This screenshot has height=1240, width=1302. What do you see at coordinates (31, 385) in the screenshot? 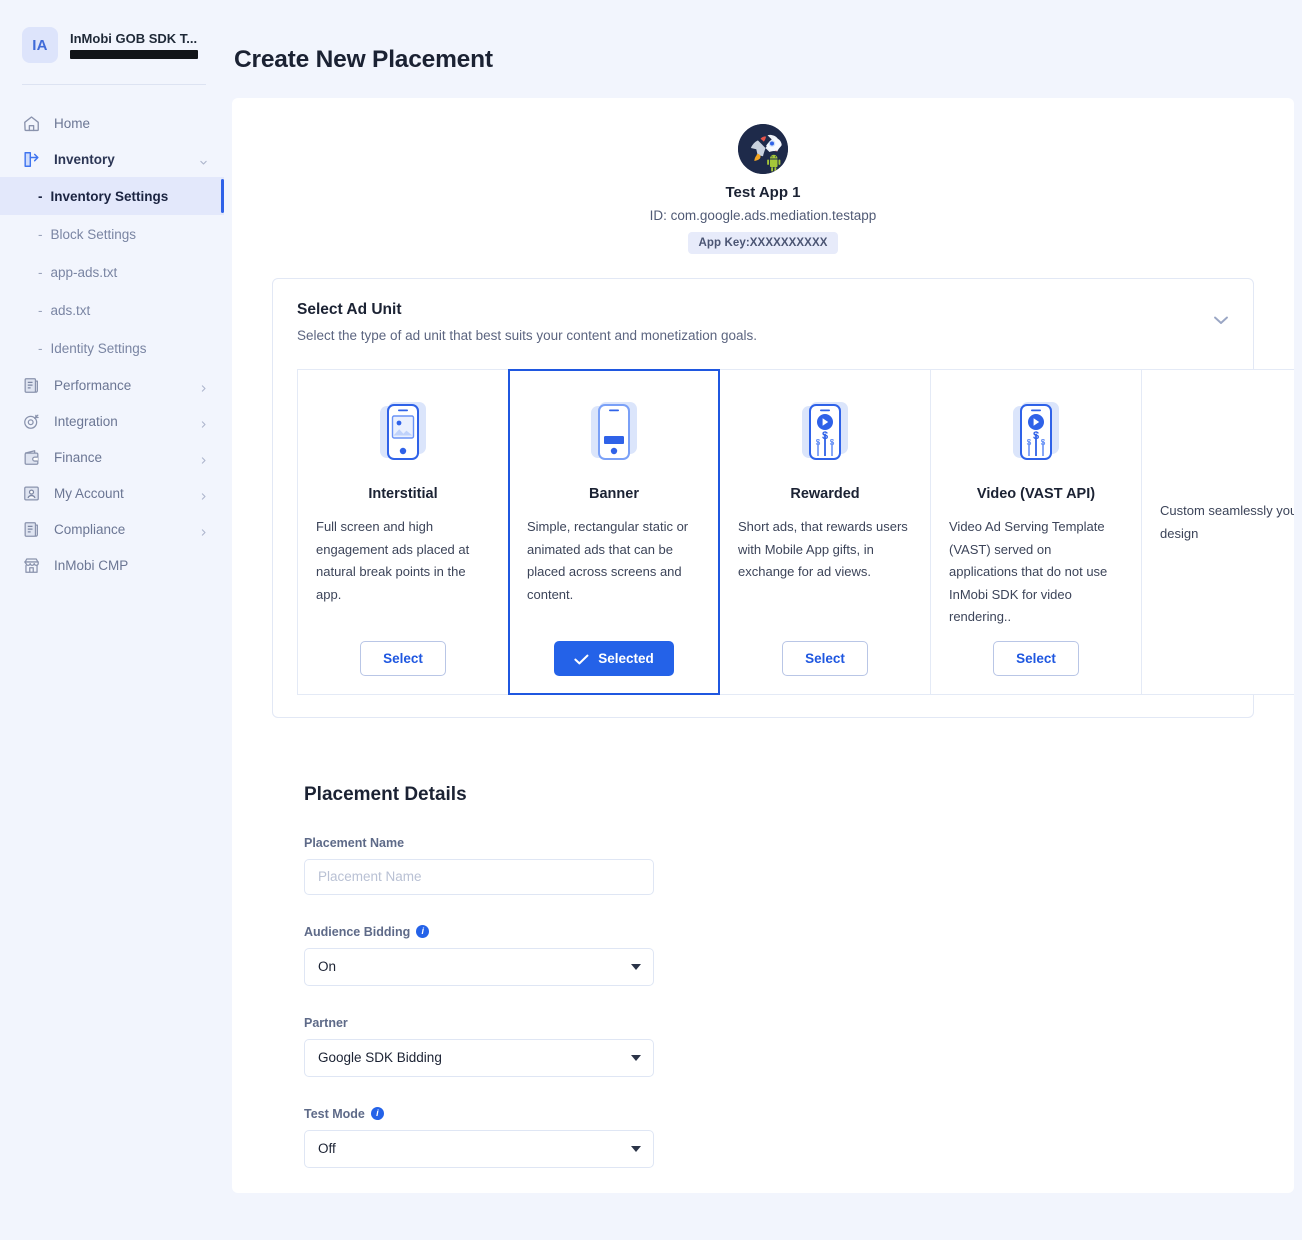
I see `performance-icon` at bounding box center [31, 385].